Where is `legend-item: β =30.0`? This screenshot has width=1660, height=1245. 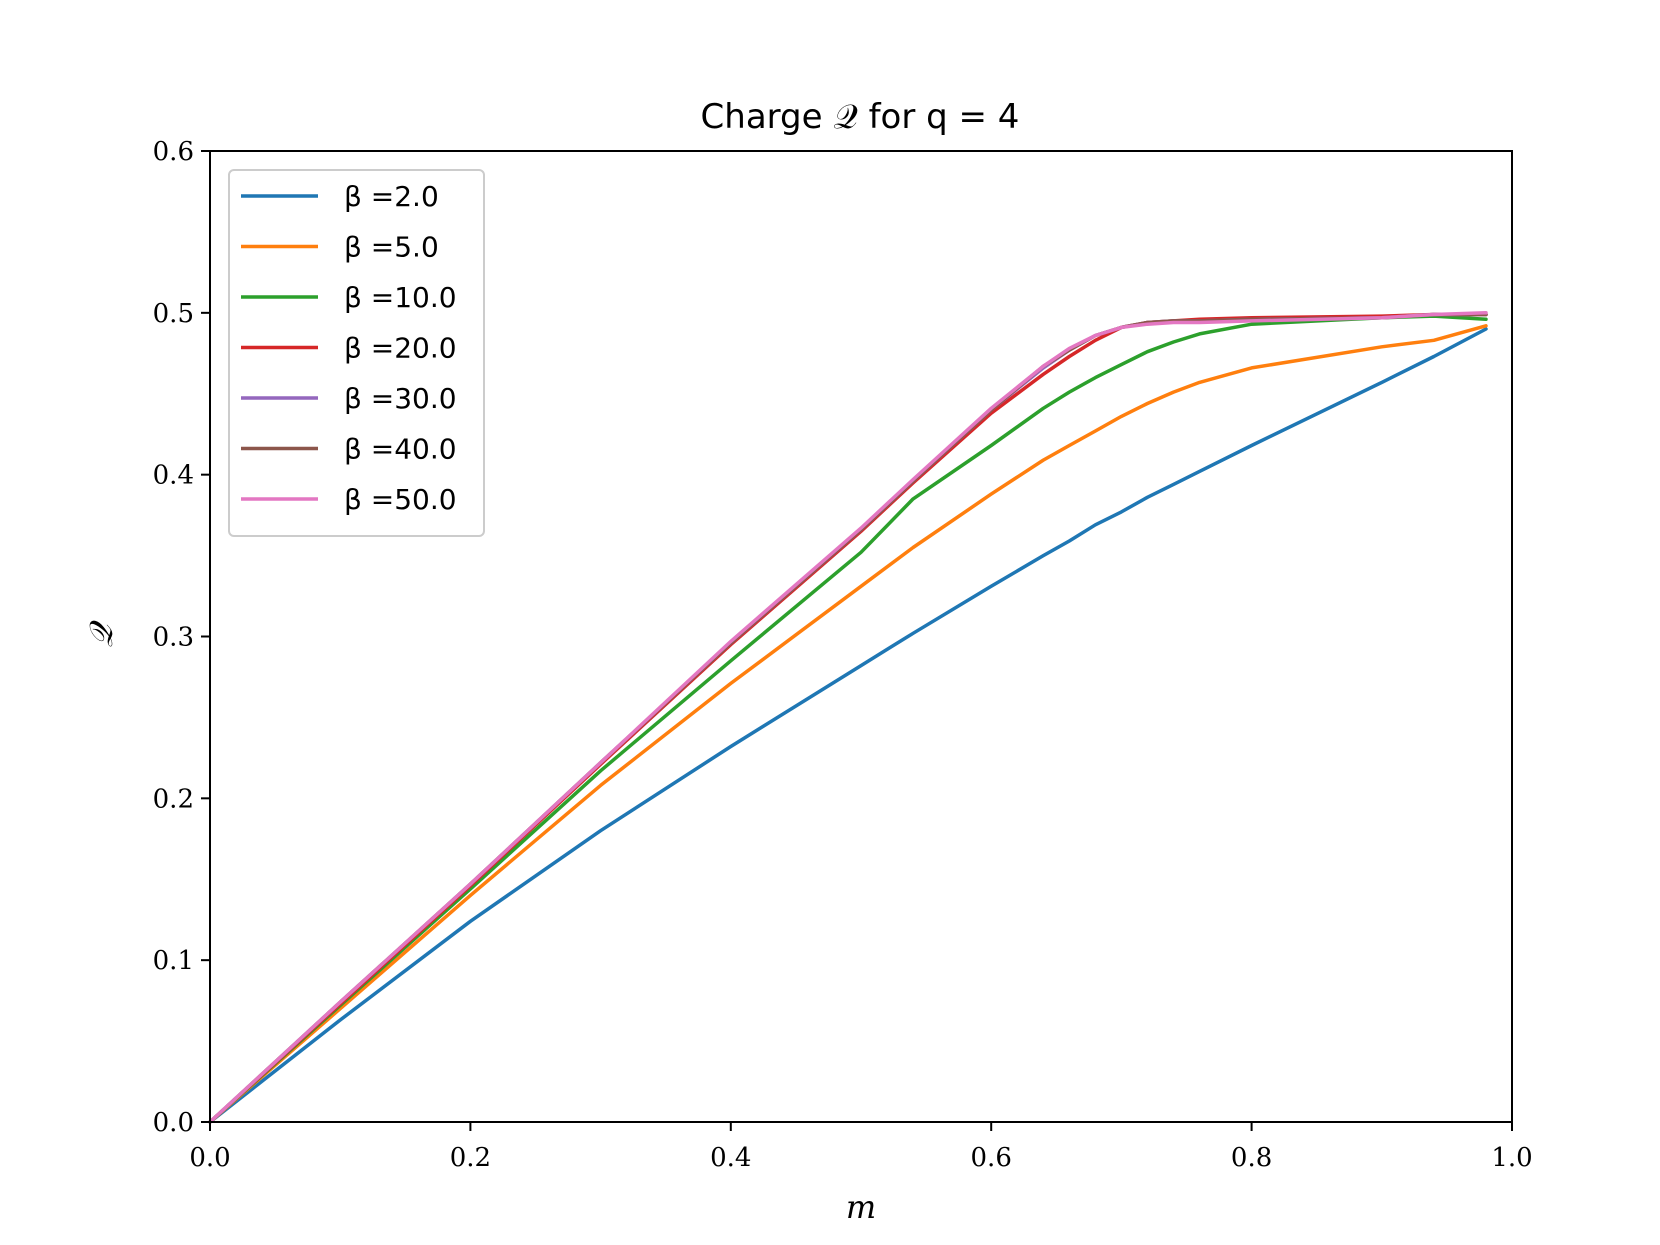
legend-item: β =30.0 is located at coordinates (349, 398).